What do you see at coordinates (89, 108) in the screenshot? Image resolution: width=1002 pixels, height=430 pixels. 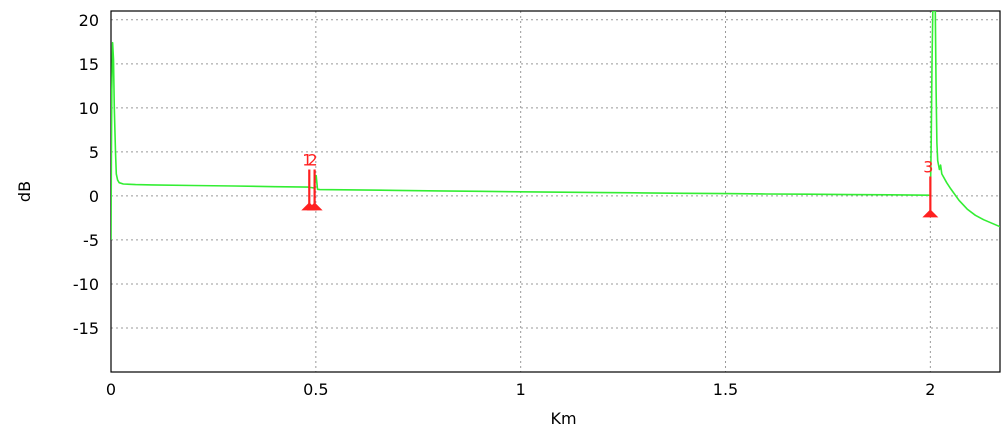 I see `y-tick-label: 10` at bounding box center [89, 108].